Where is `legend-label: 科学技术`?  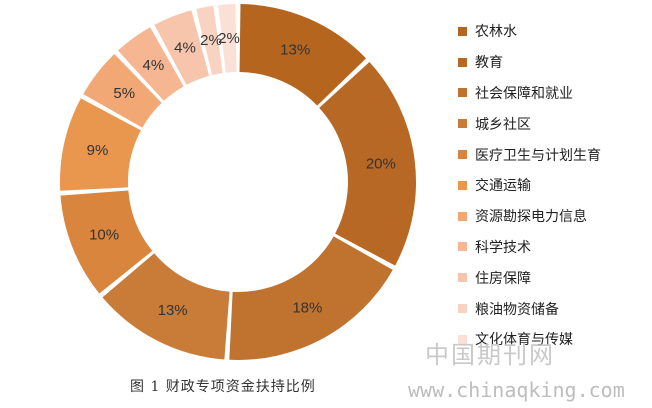 legend-label: 科学技术 is located at coordinates (503, 247).